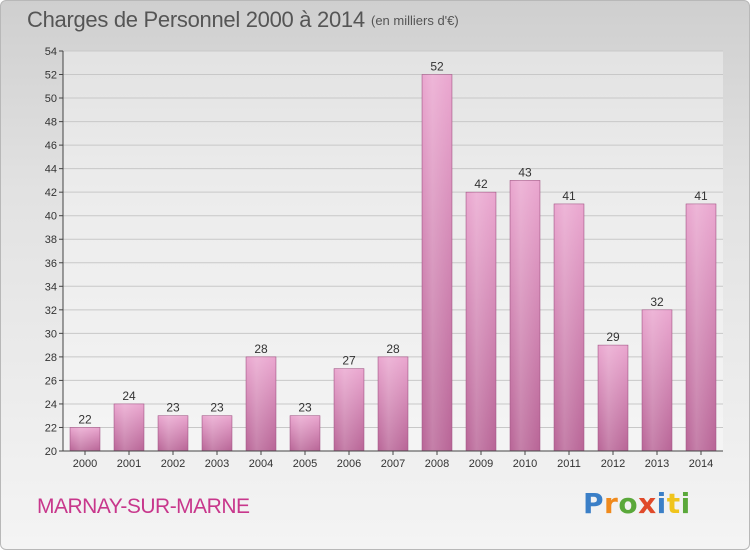  Describe the element at coordinates (51, 264) in the screenshot. I see `y-tick-label: 36` at that location.